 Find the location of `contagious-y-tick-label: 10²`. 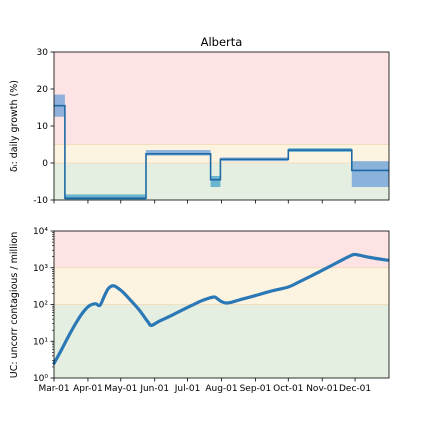

contagious-y-tick-label: 10² is located at coordinates (40, 306).